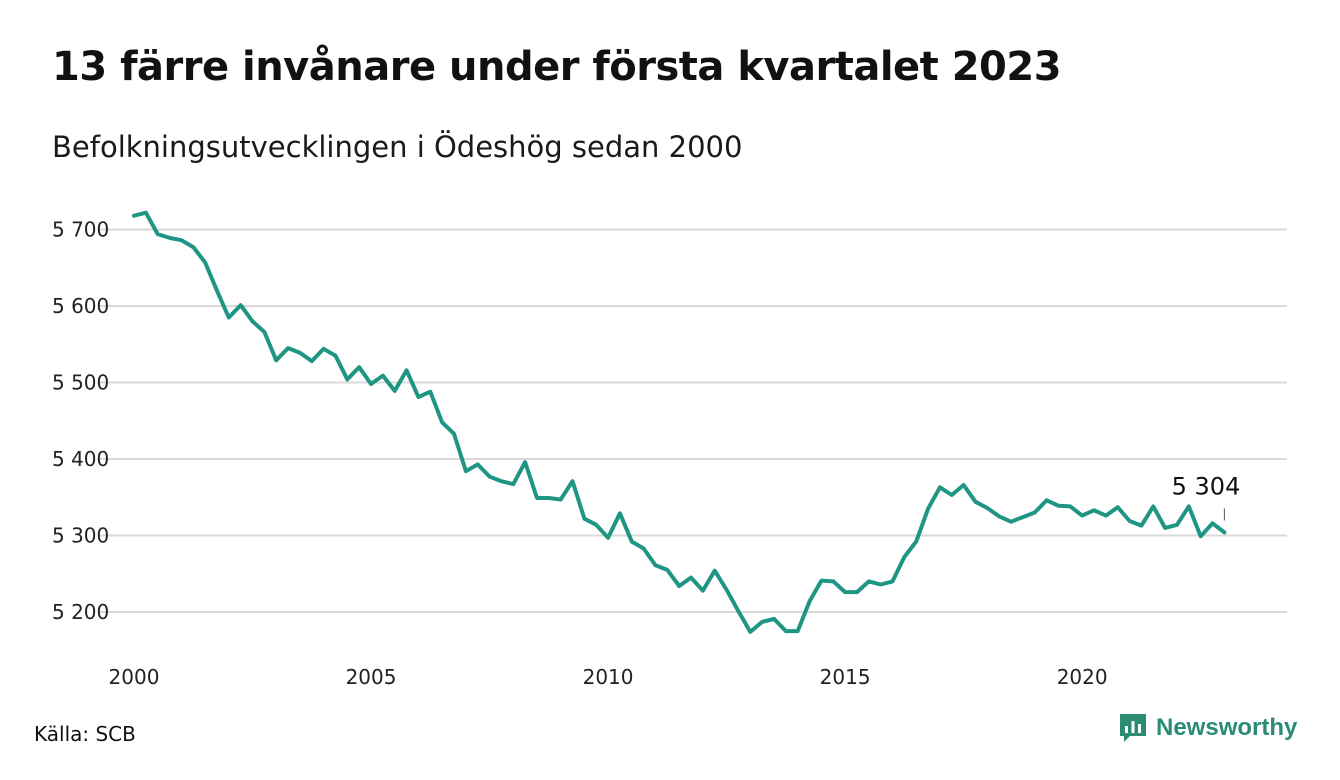  I want to click on source-note: Källa: SCB, so click(85, 734).